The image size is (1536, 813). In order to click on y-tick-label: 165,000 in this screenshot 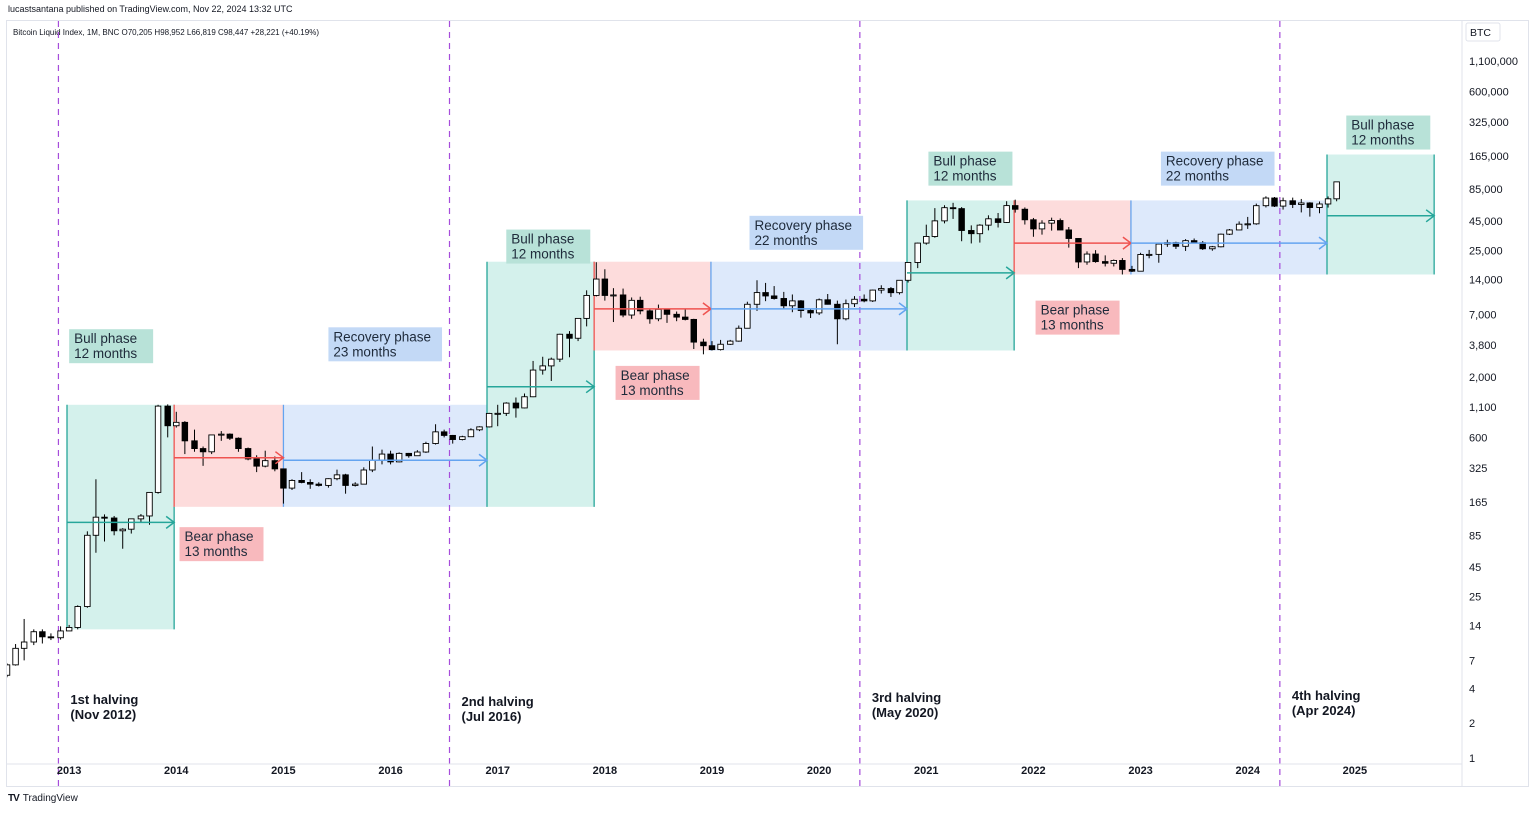, I will do `click(1489, 157)`.